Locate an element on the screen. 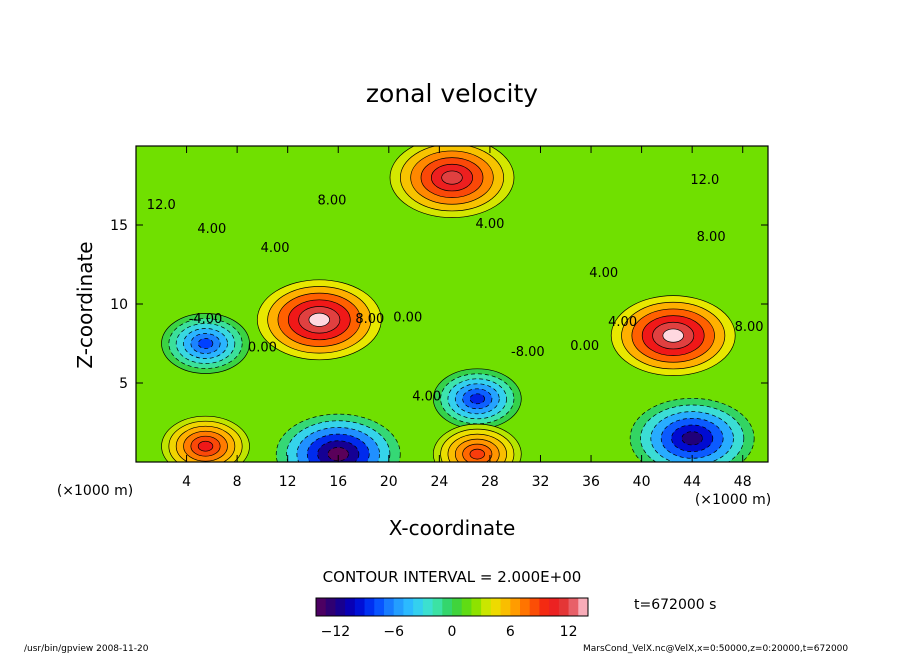 The width and height of the screenshot is (904, 654). x-tick-label: 36 is located at coordinates (591, 482).